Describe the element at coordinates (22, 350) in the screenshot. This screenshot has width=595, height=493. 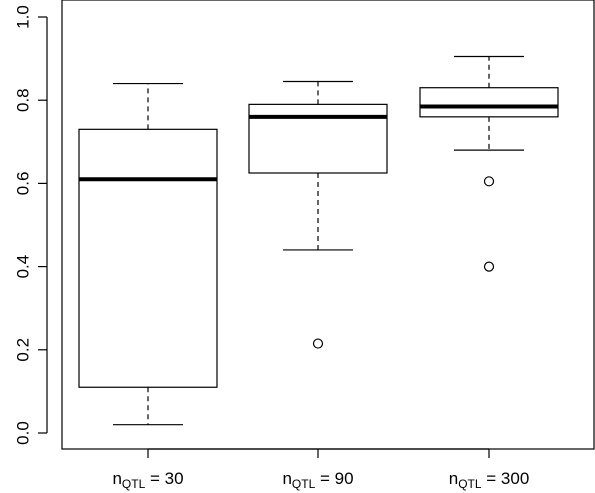
I see `y-tick-label: 0.2` at that location.